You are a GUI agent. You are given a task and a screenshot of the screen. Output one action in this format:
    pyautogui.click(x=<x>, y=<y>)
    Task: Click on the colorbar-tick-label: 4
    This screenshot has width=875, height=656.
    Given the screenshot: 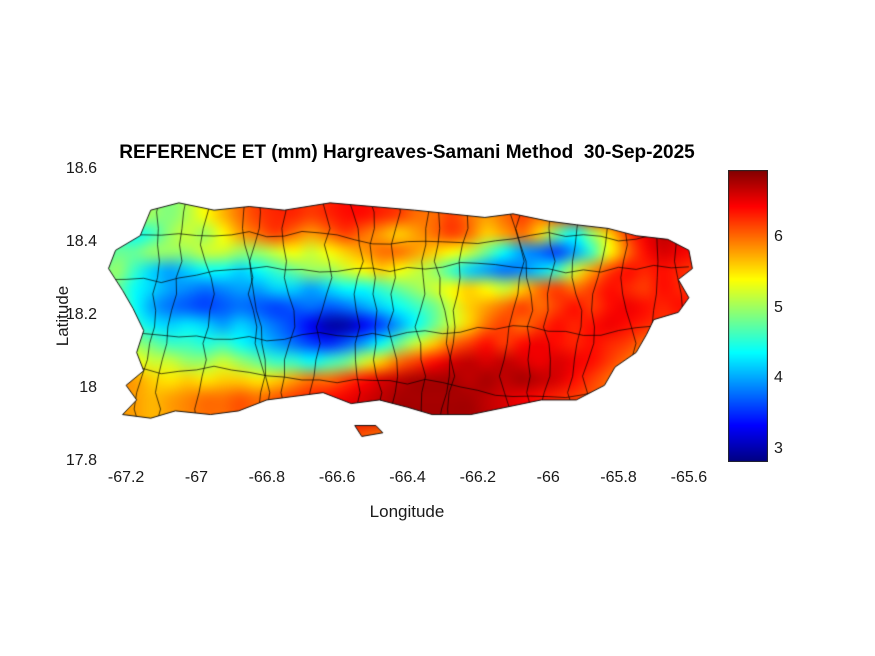 What is the action you would take?
    pyautogui.click(x=778, y=378)
    